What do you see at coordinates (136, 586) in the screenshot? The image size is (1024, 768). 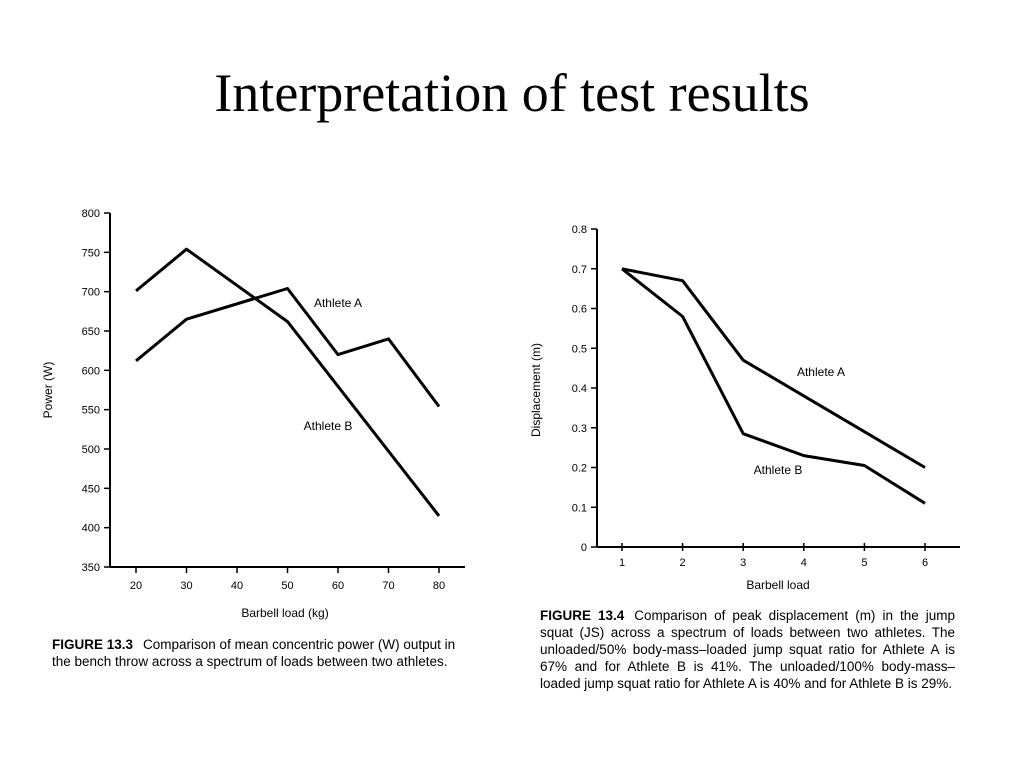 I see `x-tick-label: 20` at bounding box center [136, 586].